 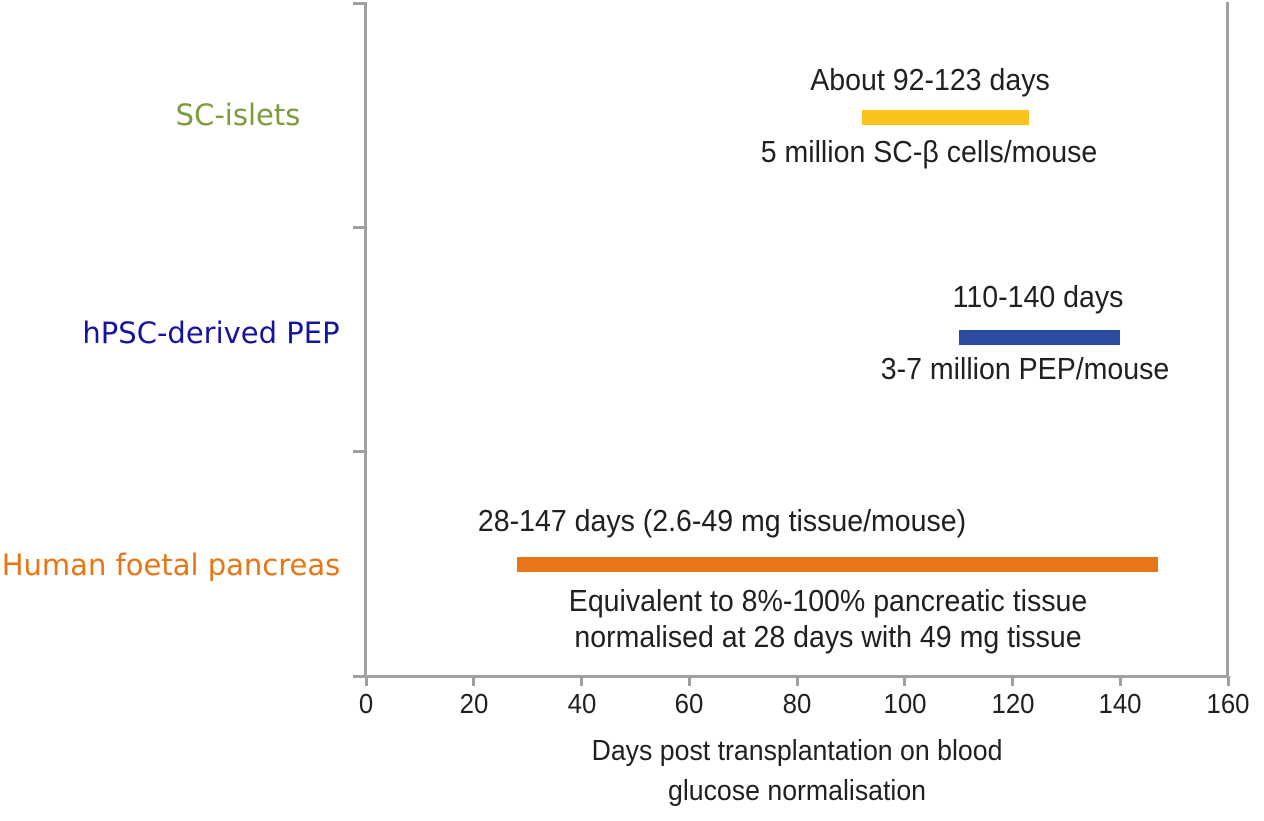 What do you see at coordinates (828, 636) in the screenshot?
I see `pancreas-equivalence-line-2: normalised at 28 days with 49 mg tissue` at bounding box center [828, 636].